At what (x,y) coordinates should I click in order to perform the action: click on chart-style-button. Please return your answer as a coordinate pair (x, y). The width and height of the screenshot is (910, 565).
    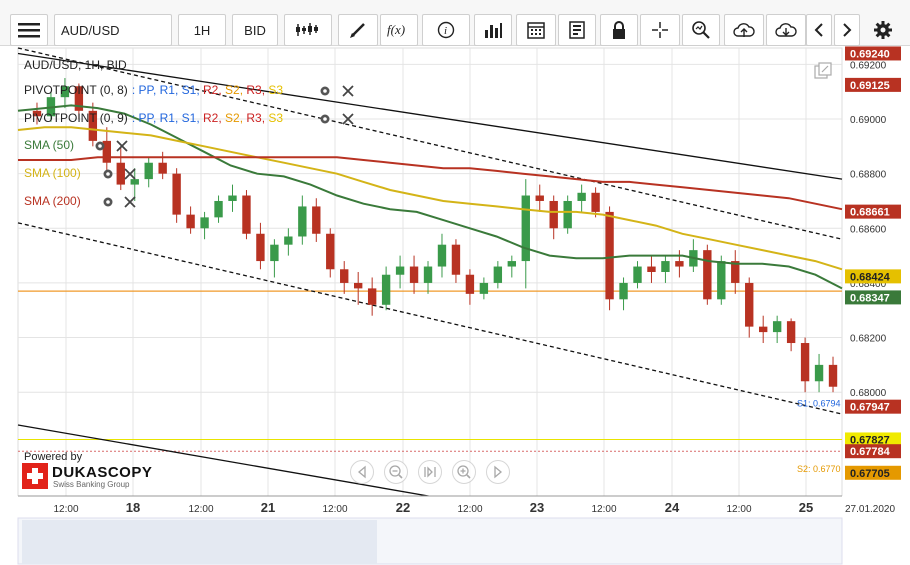
    Looking at the image, I should click on (308, 30).